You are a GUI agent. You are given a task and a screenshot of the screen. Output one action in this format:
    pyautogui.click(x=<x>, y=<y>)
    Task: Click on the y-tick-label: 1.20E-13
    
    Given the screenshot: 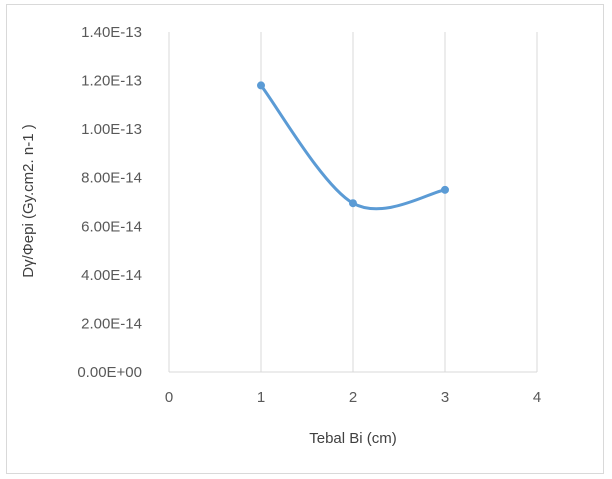 What is the action you would take?
    pyautogui.click(x=111, y=81)
    